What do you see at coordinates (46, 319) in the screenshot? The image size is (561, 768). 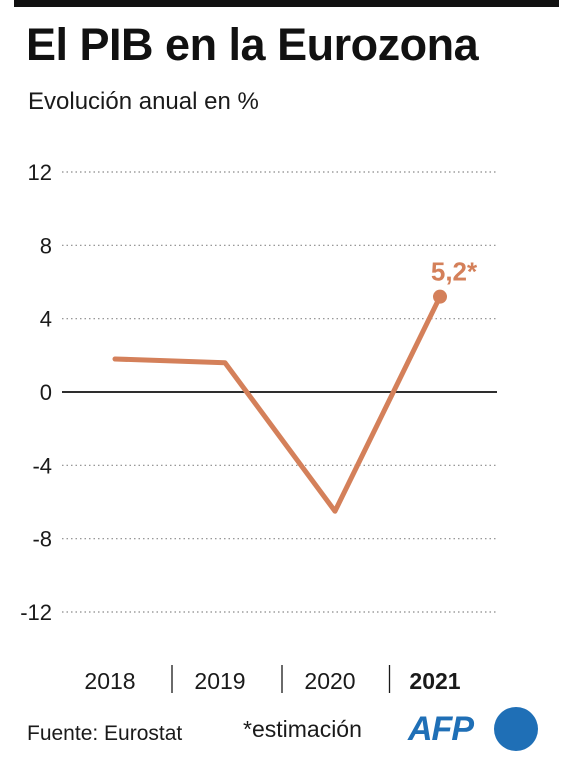 I see `y-tick-label: 4` at bounding box center [46, 319].